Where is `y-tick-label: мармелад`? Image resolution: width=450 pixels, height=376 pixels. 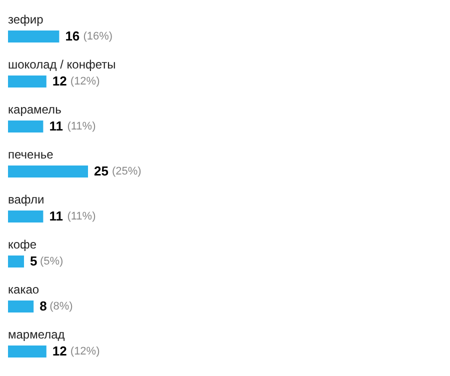 y-tick-label: мармелад is located at coordinates (36, 335).